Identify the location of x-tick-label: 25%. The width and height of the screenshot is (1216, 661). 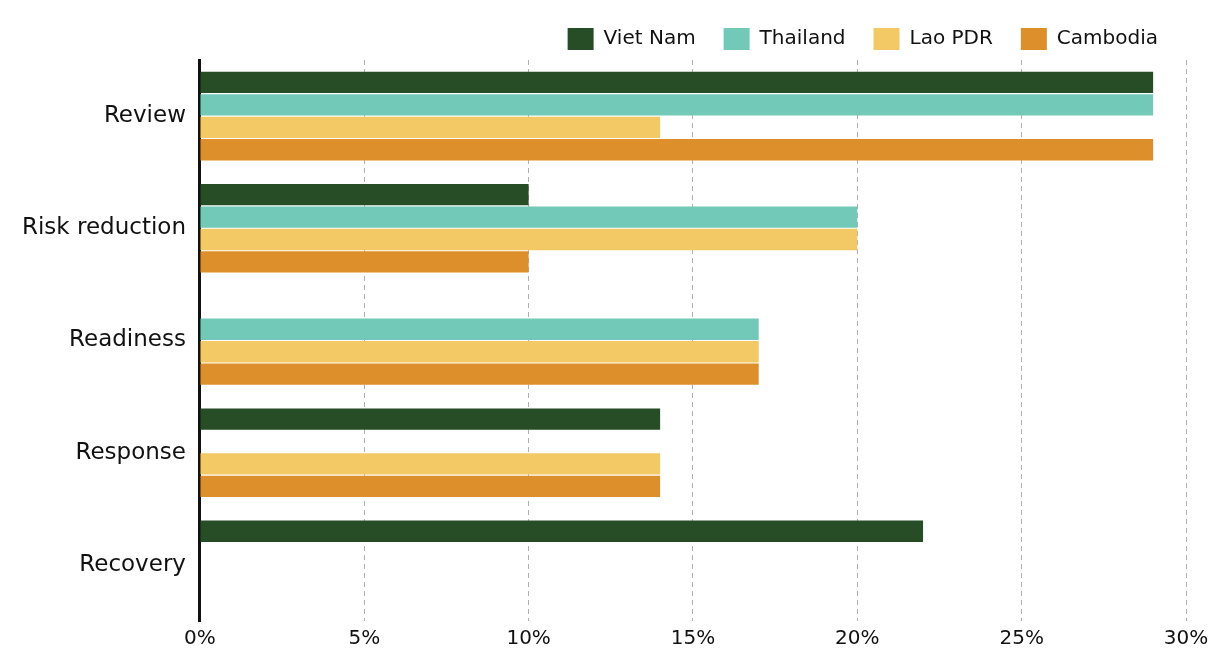
(1021, 637).